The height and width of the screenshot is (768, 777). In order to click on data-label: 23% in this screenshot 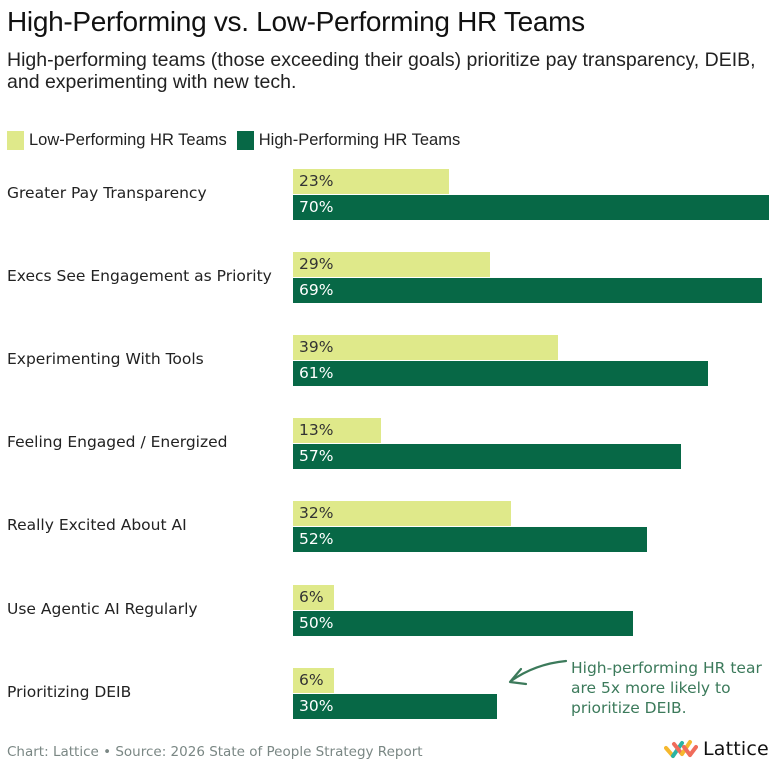, I will do `click(316, 181)`.